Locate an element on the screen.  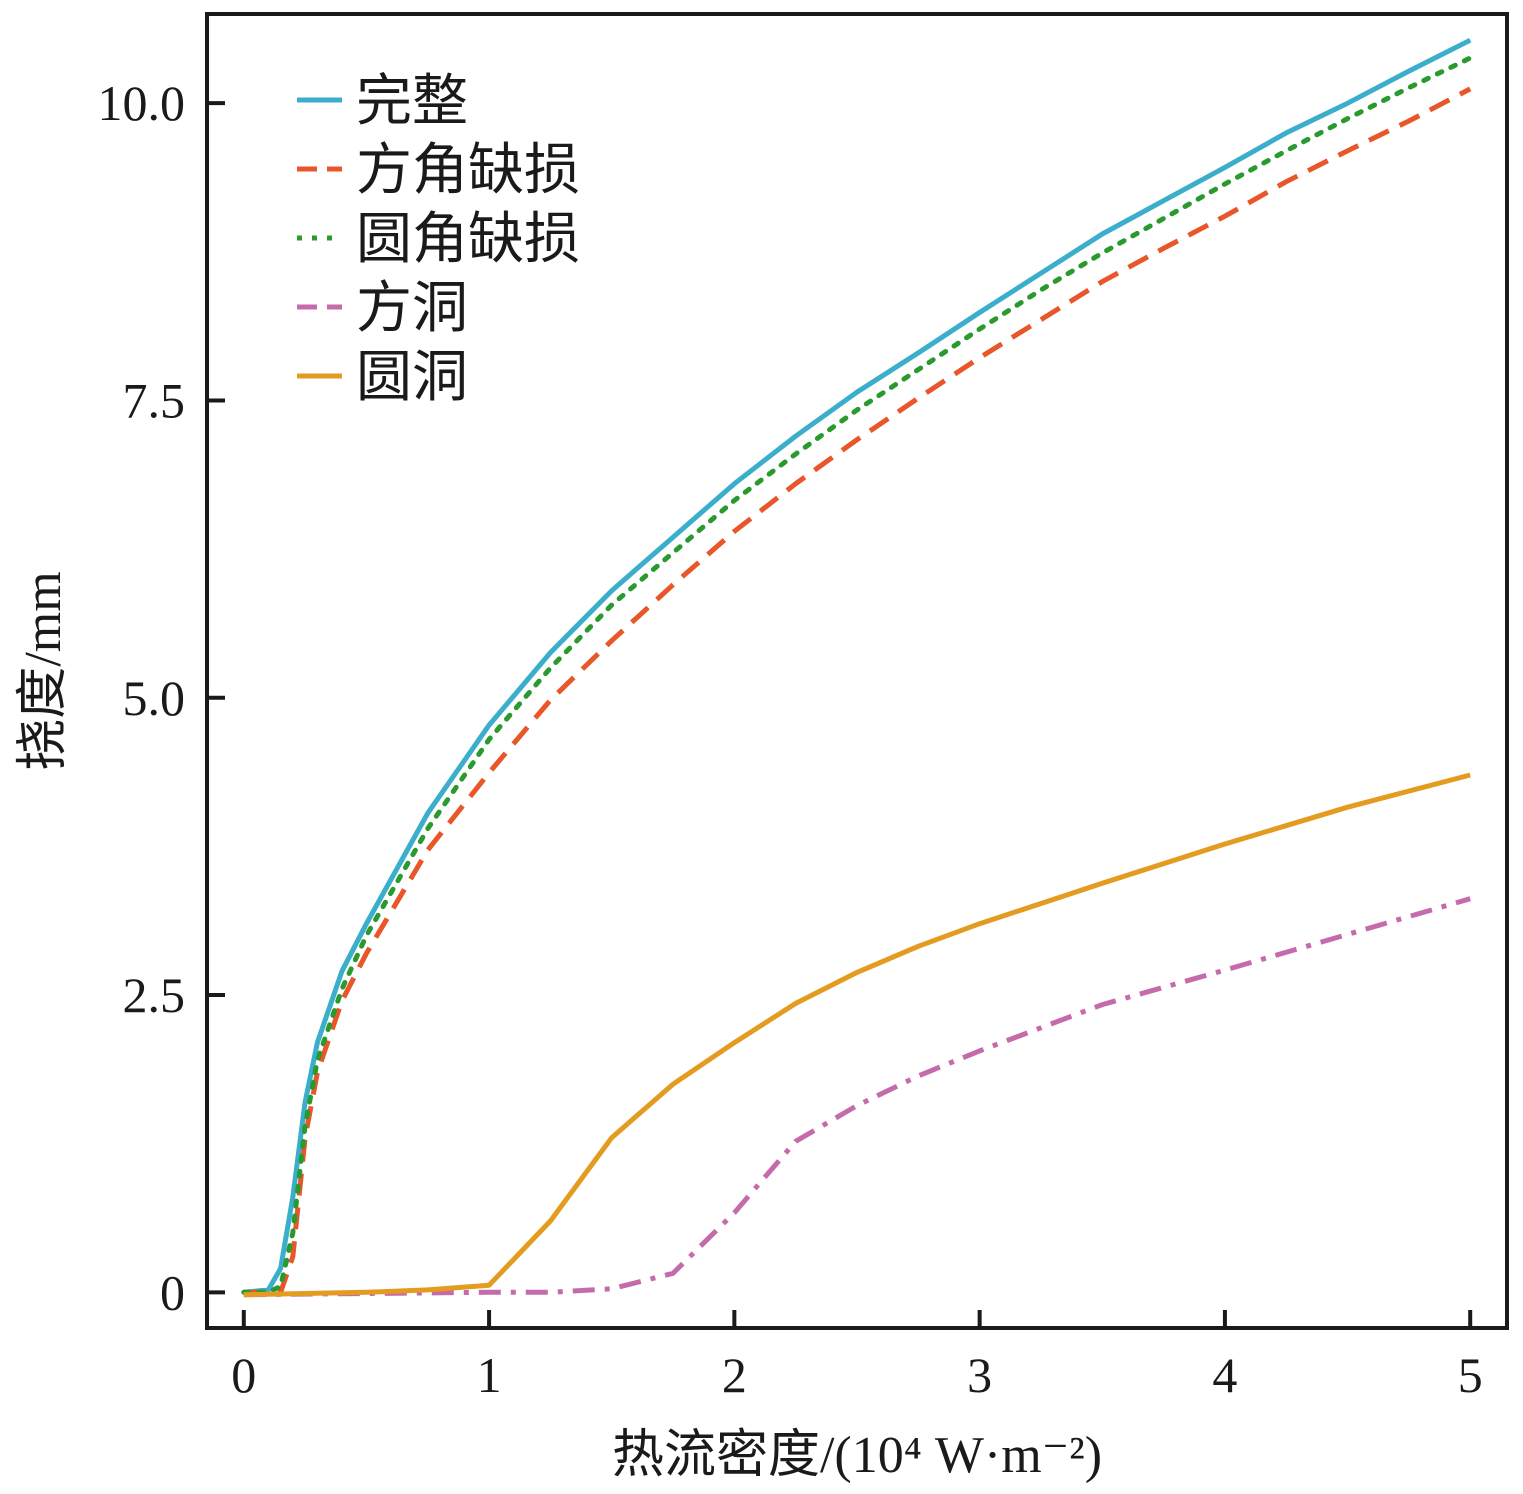
x-axis-label: 热流密度/(10⁴ W·m⁻²) is located at coordinates (857, 1455).